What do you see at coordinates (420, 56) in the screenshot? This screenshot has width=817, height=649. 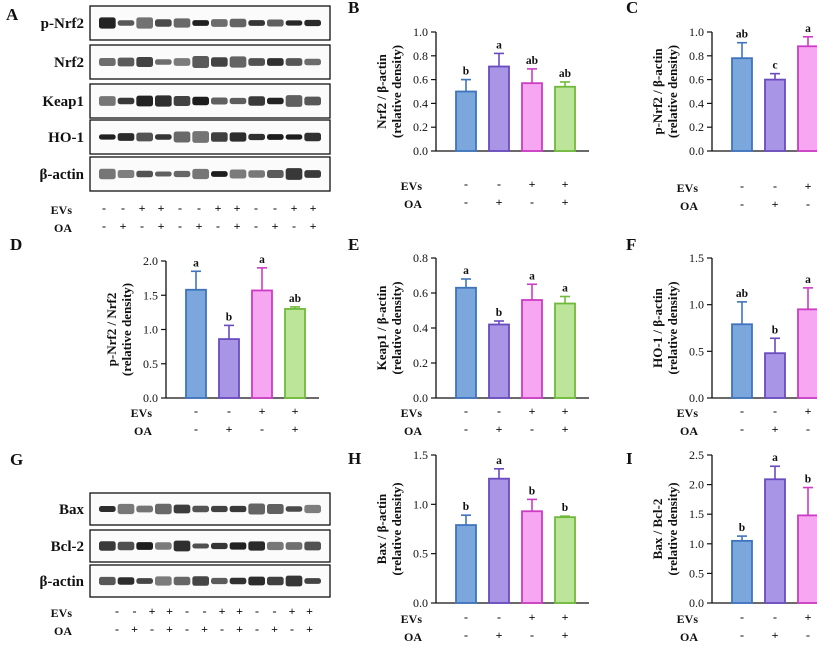 I see `y-tick-label: 0.8` at bounding box center [420, 56].